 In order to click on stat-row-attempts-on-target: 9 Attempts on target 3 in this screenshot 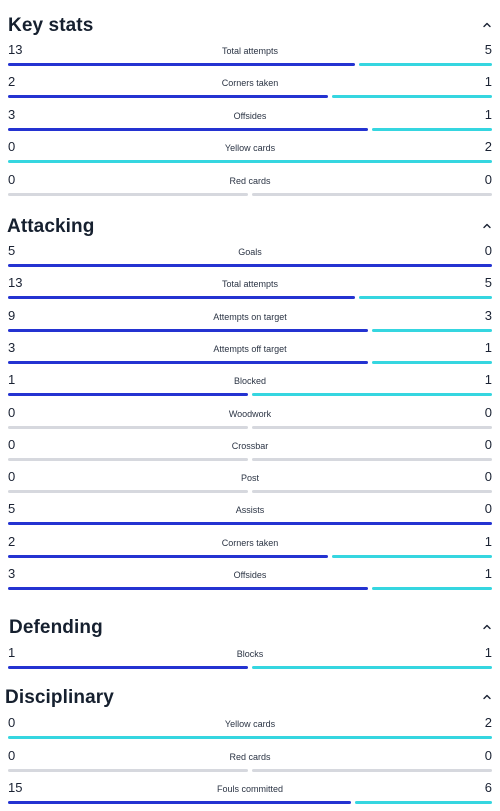, I will do `click(250, 320)`.